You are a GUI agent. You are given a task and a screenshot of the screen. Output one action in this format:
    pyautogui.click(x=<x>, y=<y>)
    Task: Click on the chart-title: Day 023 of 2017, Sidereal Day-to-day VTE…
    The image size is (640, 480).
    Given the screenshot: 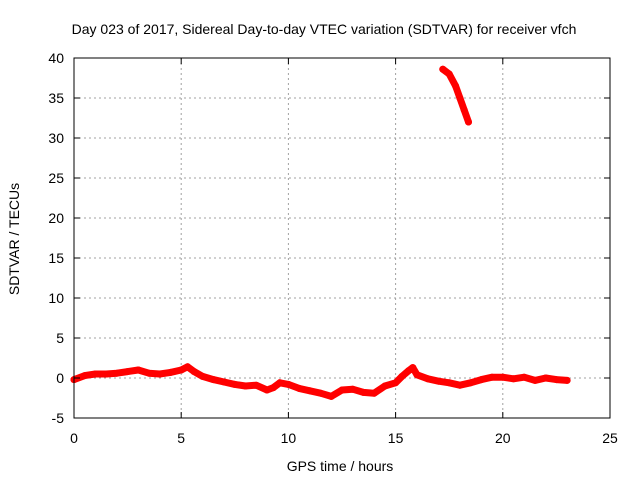 What is the action you would take?
    pyautogui.click(x=324, y=29)
    